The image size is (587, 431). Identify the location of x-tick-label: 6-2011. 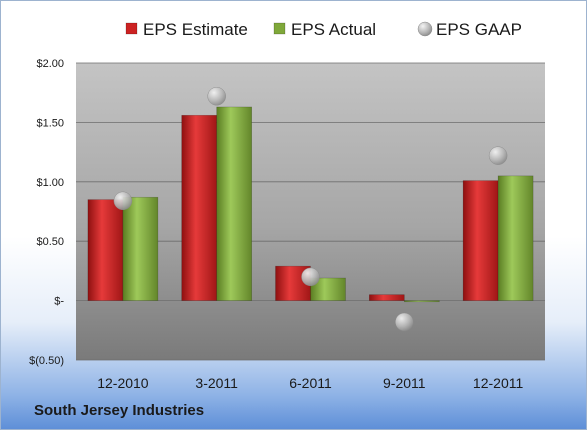
(310, 383).